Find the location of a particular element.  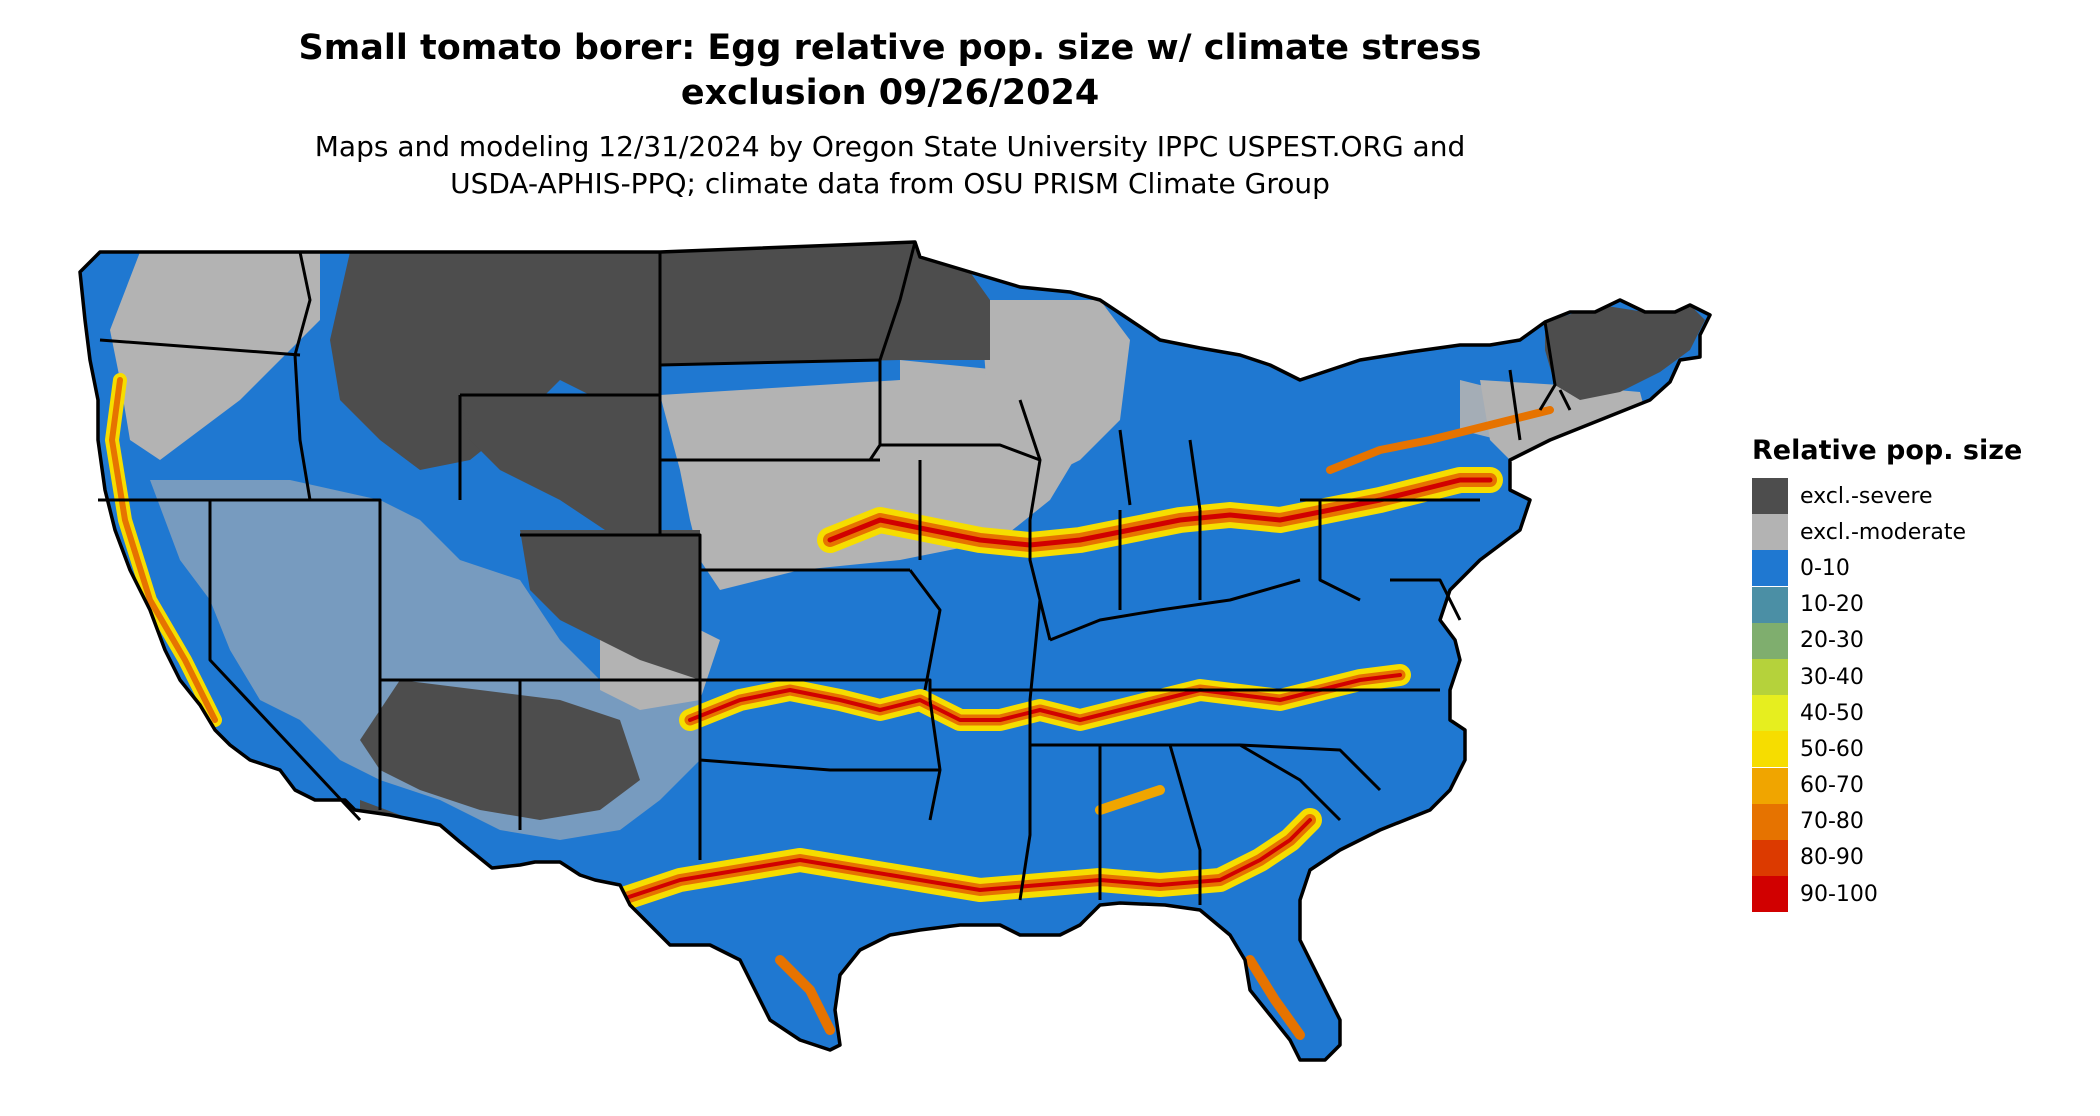

legend-label: 0-10 is located at coordinates (1825, 568).